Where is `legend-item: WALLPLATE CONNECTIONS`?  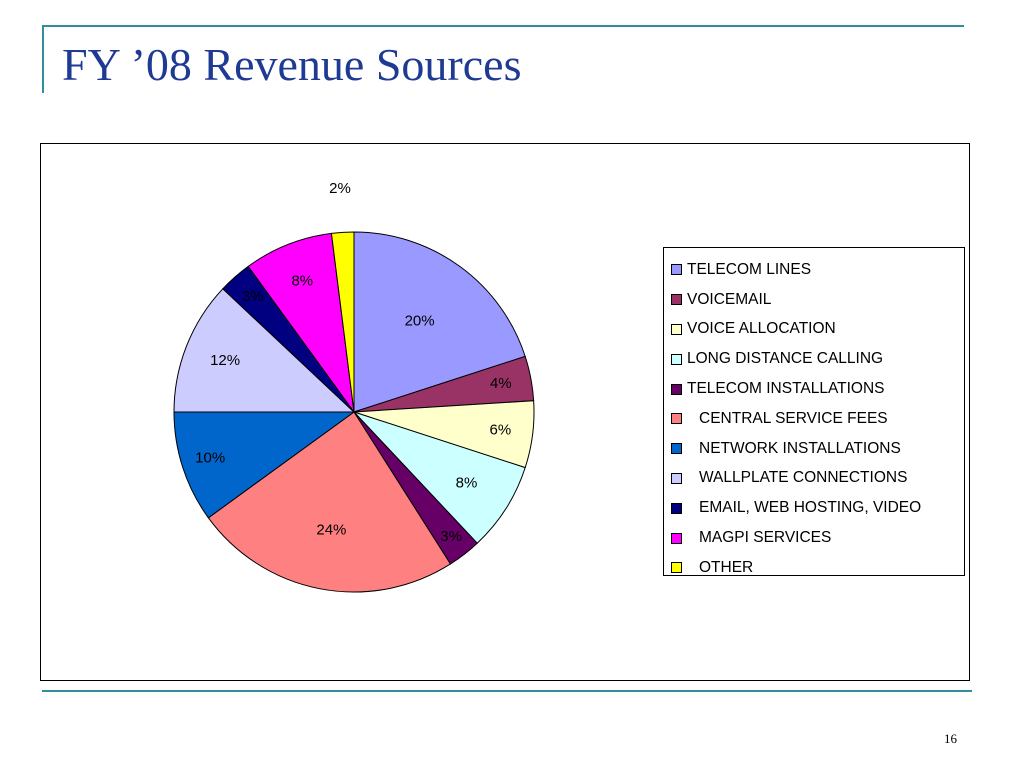 legend-item: WALLPLATE CONNECTIONS is located at coordinates (814, 479).